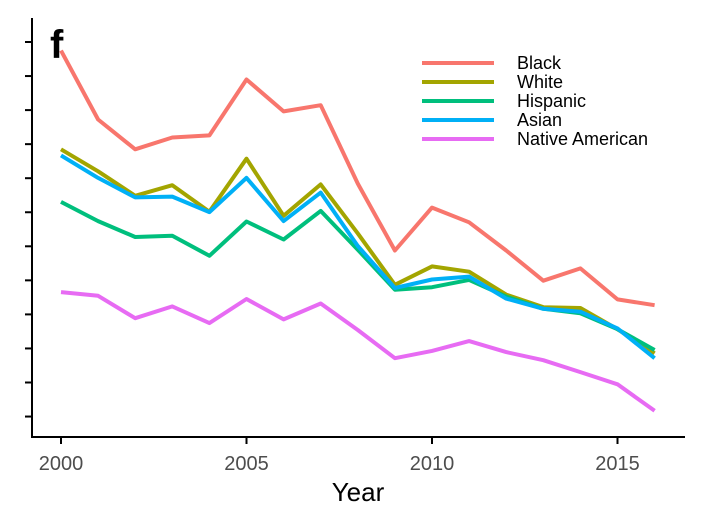 The height and width of the screenshot is (531, 708). I want to click on legend-label-white: White, so click(540, 82).